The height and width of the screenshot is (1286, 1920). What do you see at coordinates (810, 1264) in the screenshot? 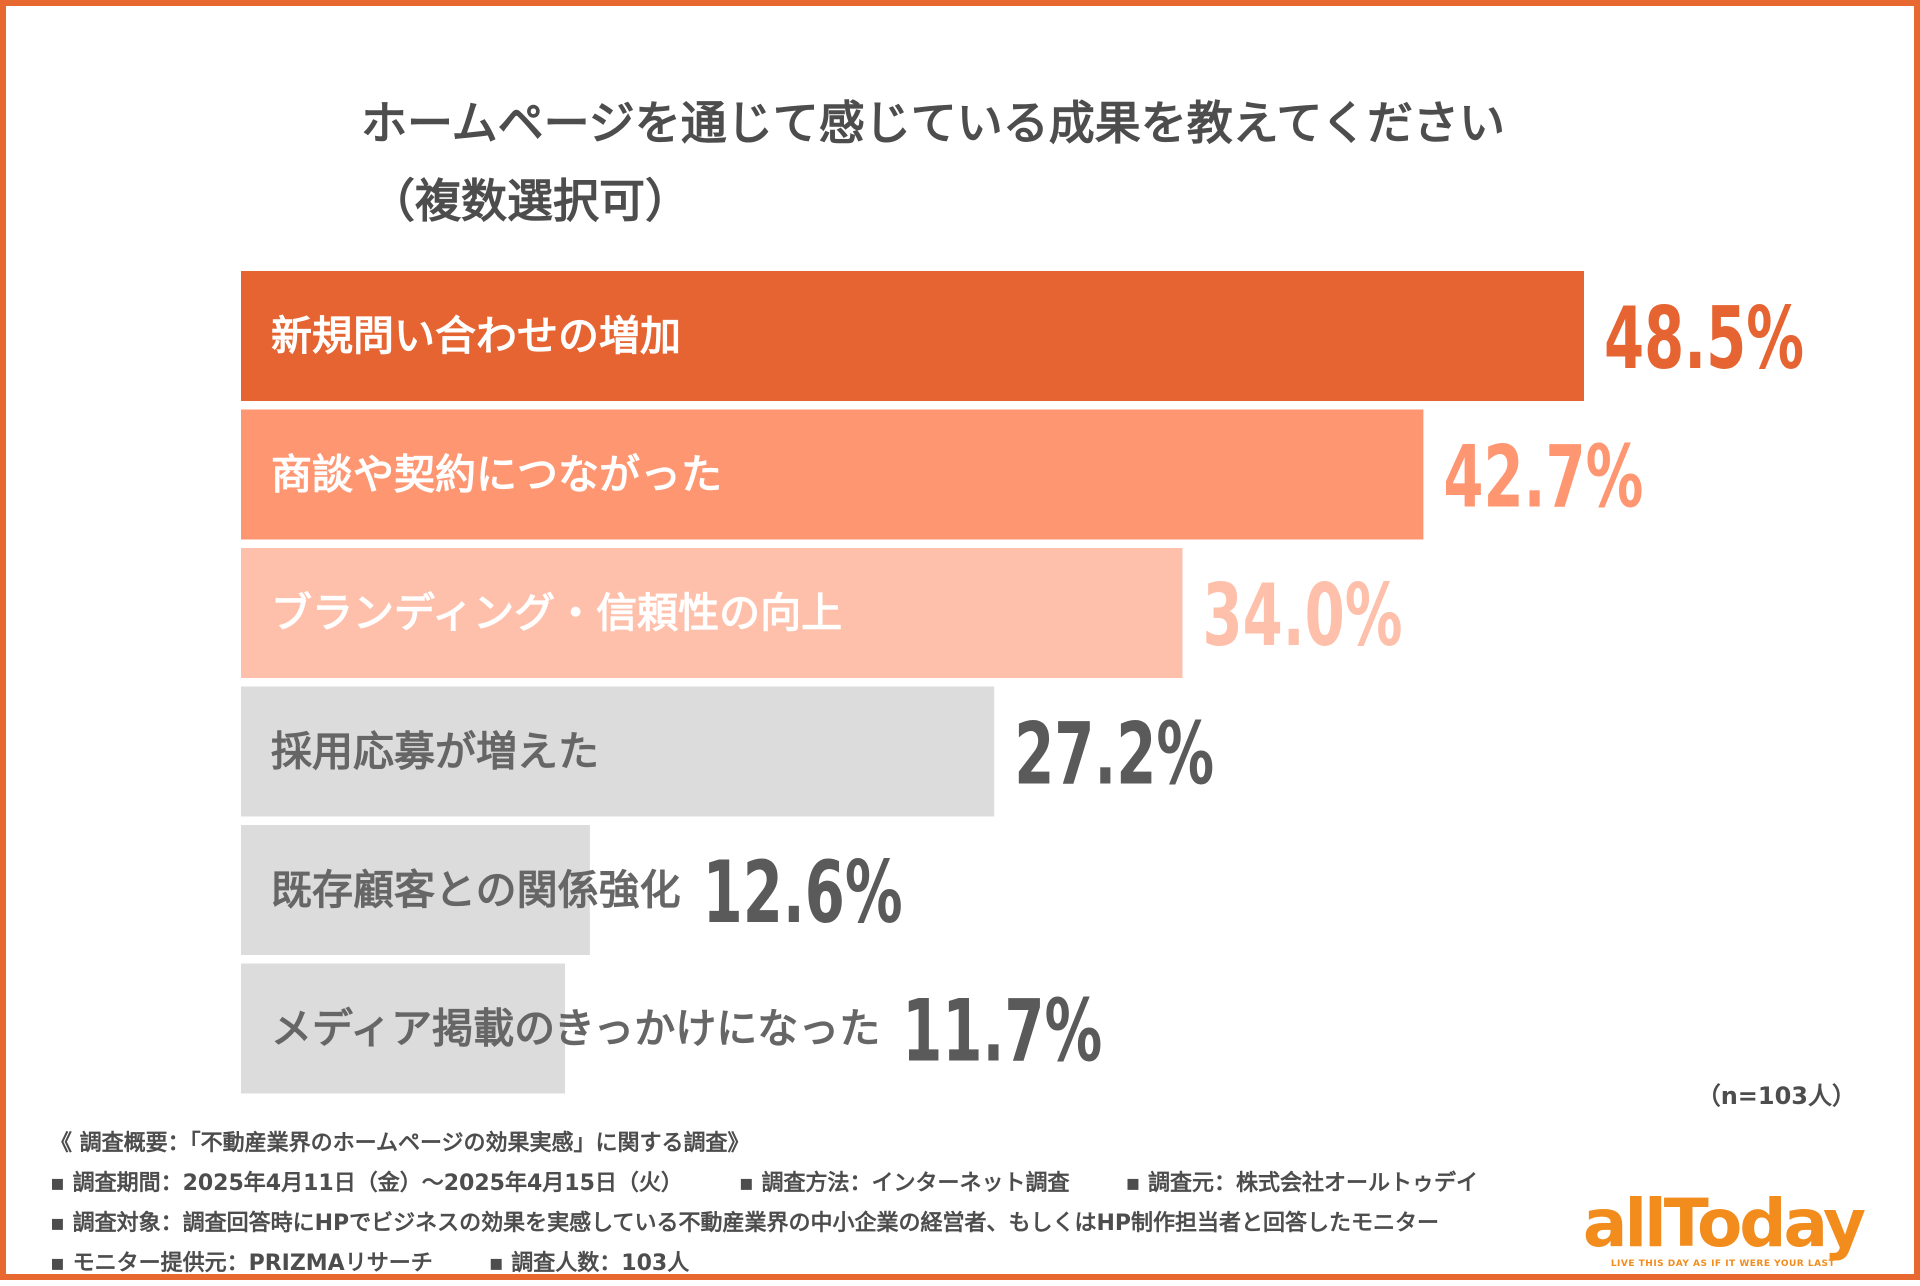
I see `notes-row-4: ▪ モニター提供元：PRIZMAリサーチ ▪ 調査人数：103人` at bounding box center [810, 1264].